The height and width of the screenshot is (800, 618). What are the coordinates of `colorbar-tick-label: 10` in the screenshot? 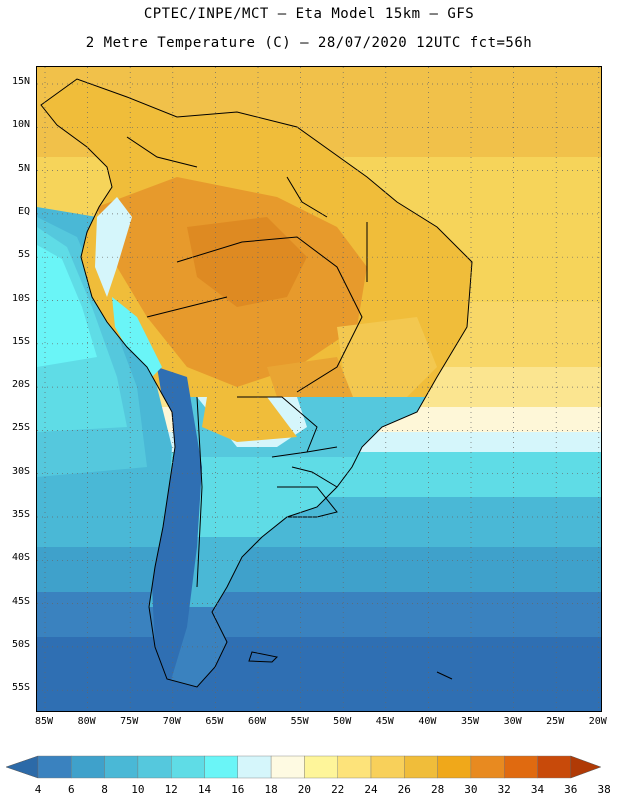 It's located at (138, 789).